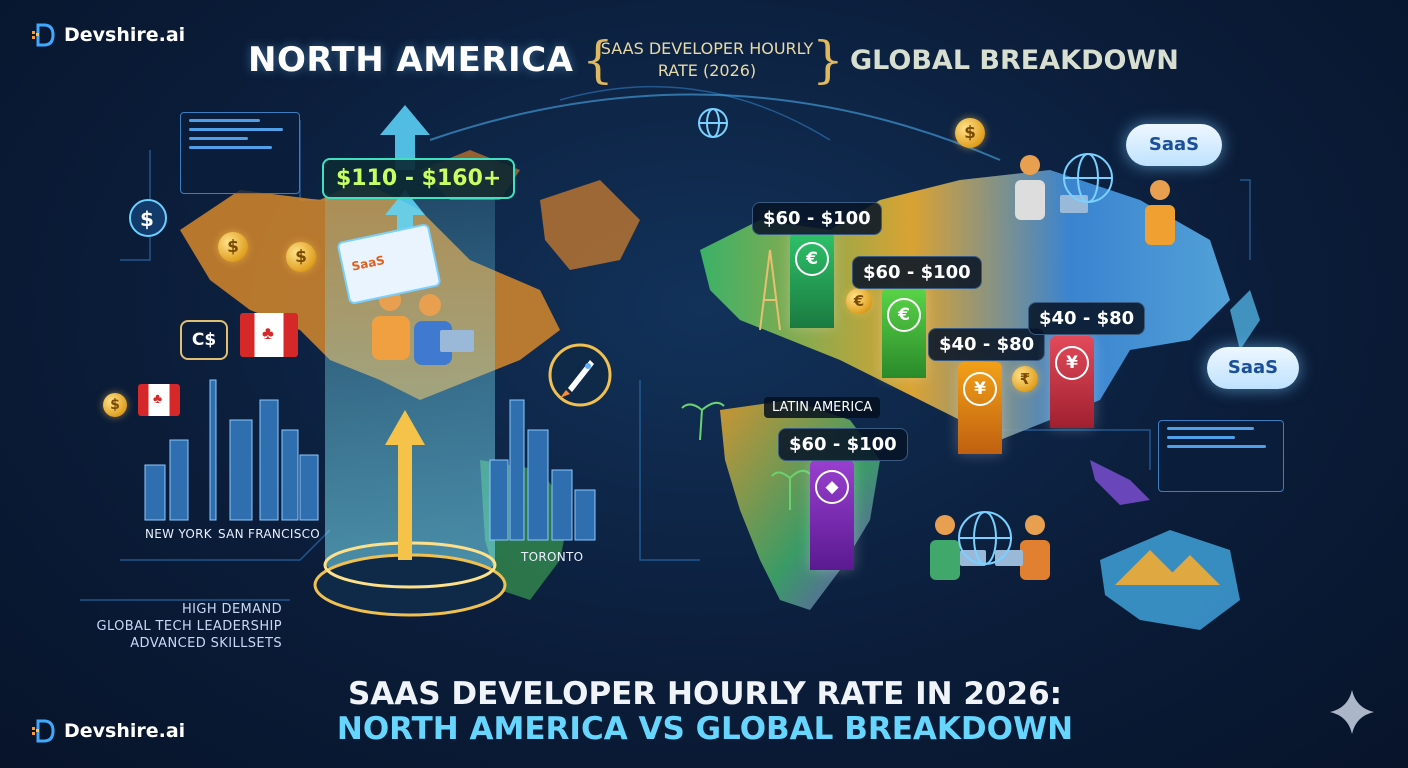 The image size is (1408, 768). I want to click on dollar-icon, so click(148, 218).